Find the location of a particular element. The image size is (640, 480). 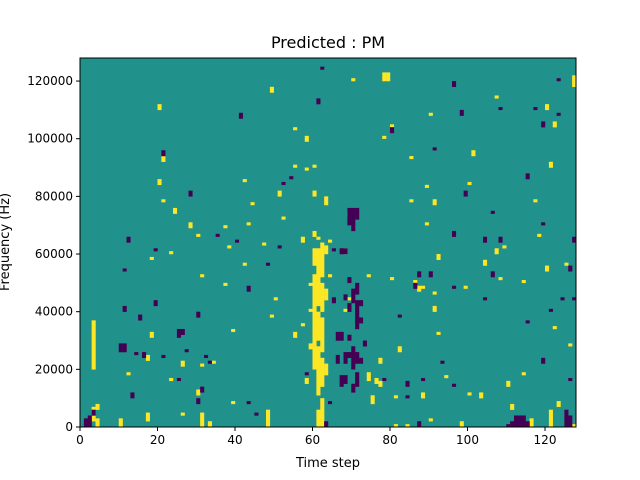

x-tick-label: 0 is located at coordinates (80, 440).